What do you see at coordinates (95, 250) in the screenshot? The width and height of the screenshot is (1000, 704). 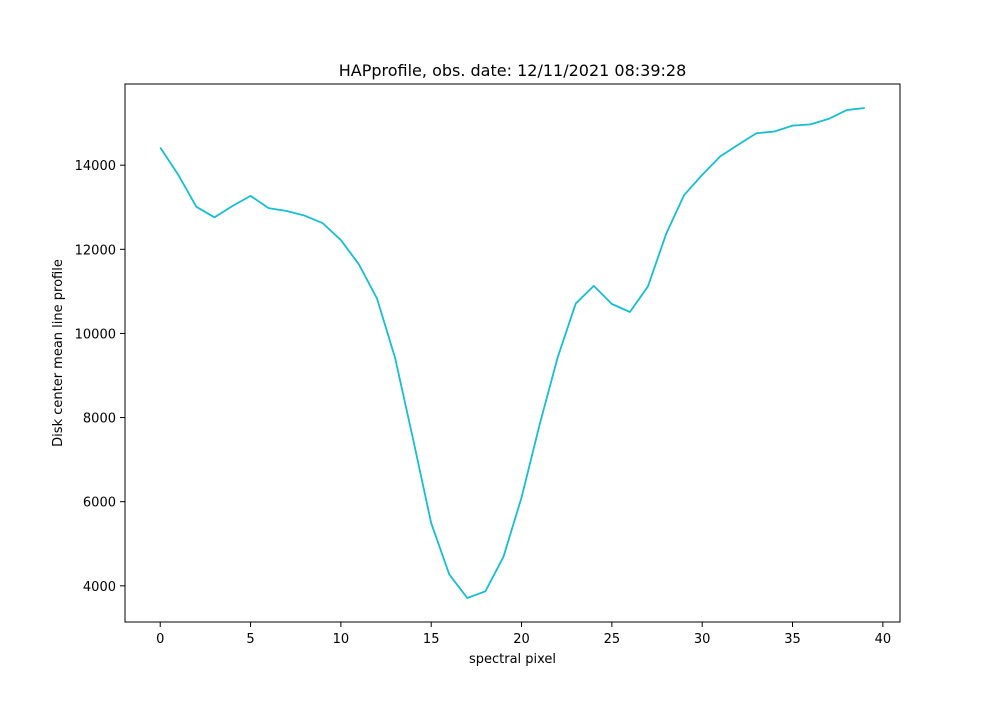 I see `y-tick-label: 12000` at bounding box center [95, 250].